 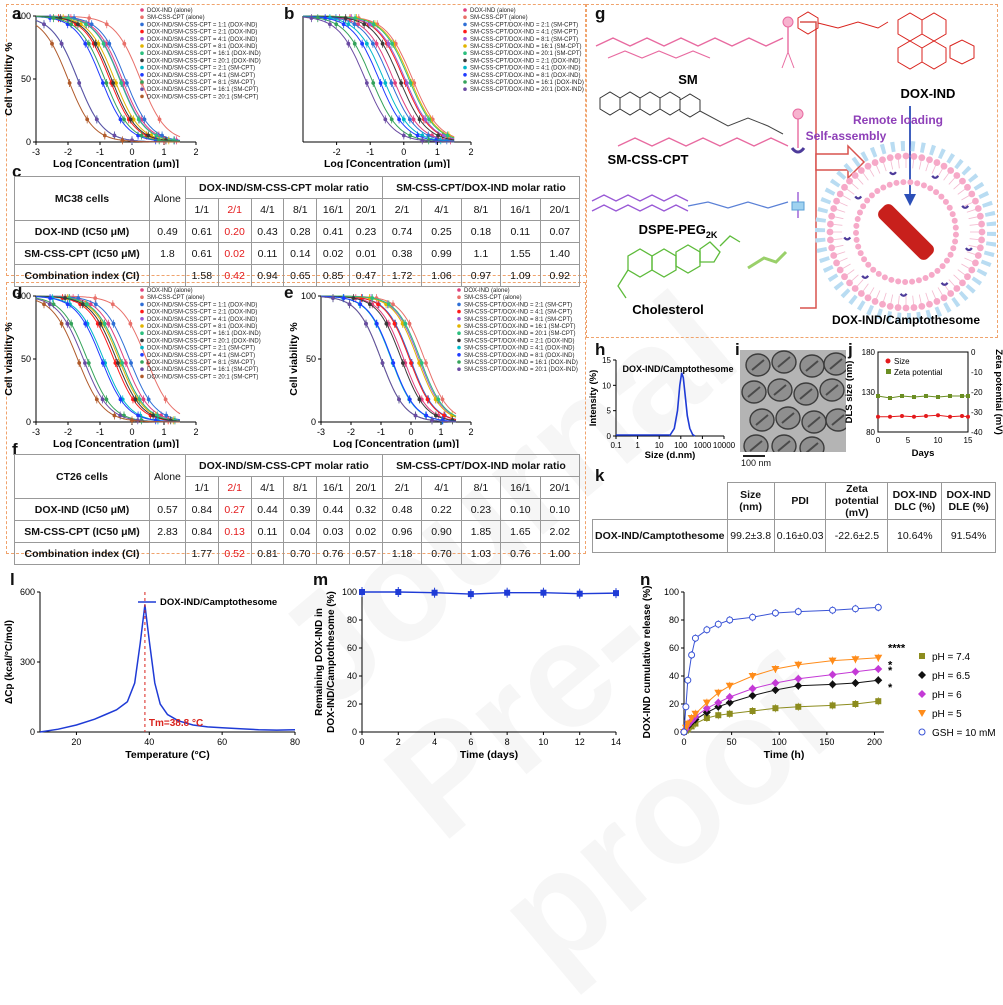 I want to click on table-cell: 0.38, so click(x=402, y=253).